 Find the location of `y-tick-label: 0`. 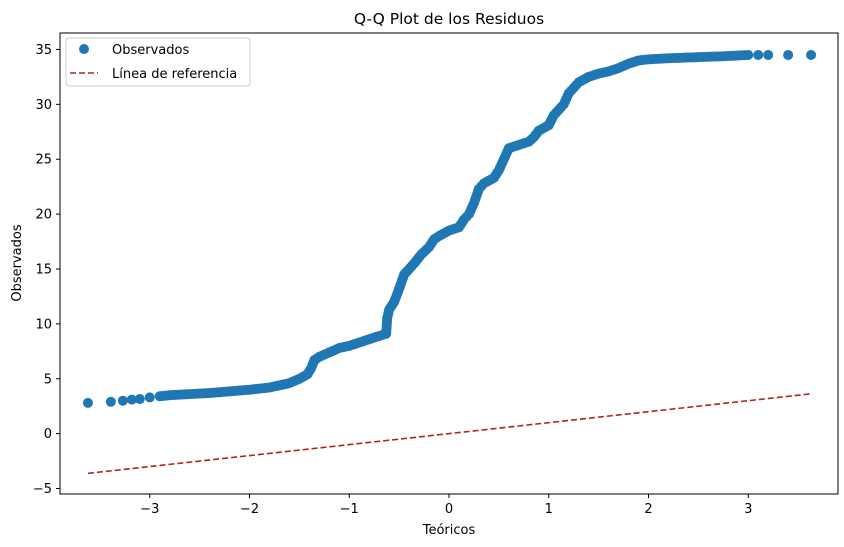

y-tick-label: 0 is located at coordinates (48, 434).